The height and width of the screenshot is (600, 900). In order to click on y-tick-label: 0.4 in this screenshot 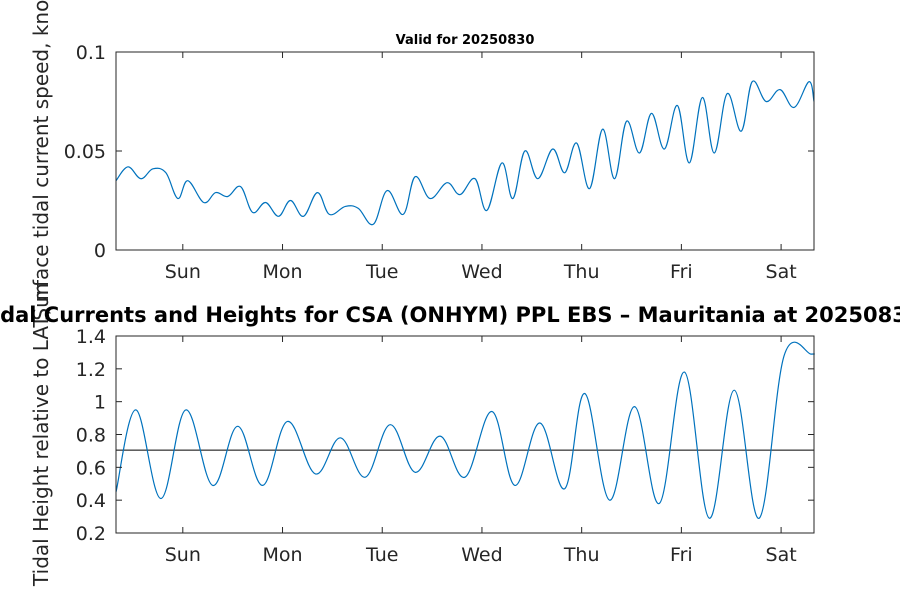, I will do `click(91, 501)`.